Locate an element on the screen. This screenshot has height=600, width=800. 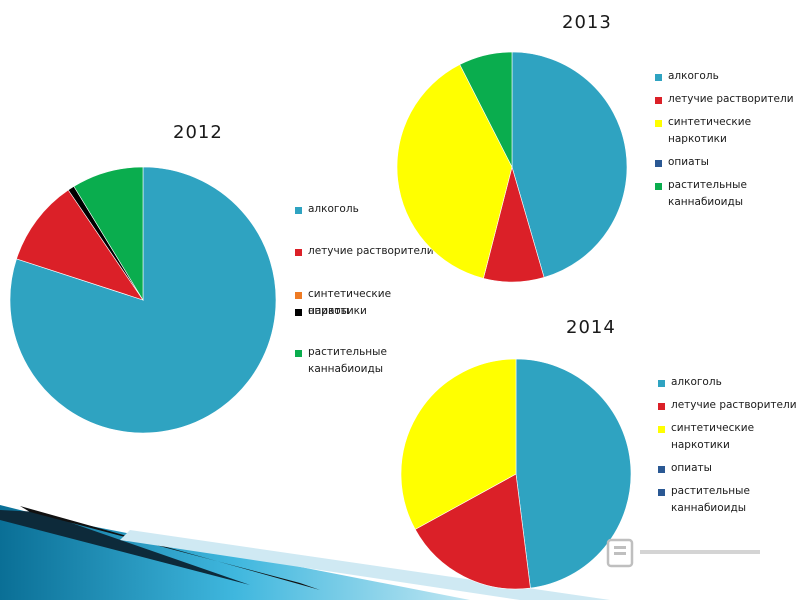
chart-title: 2013 is located at coordinates (587, 22).